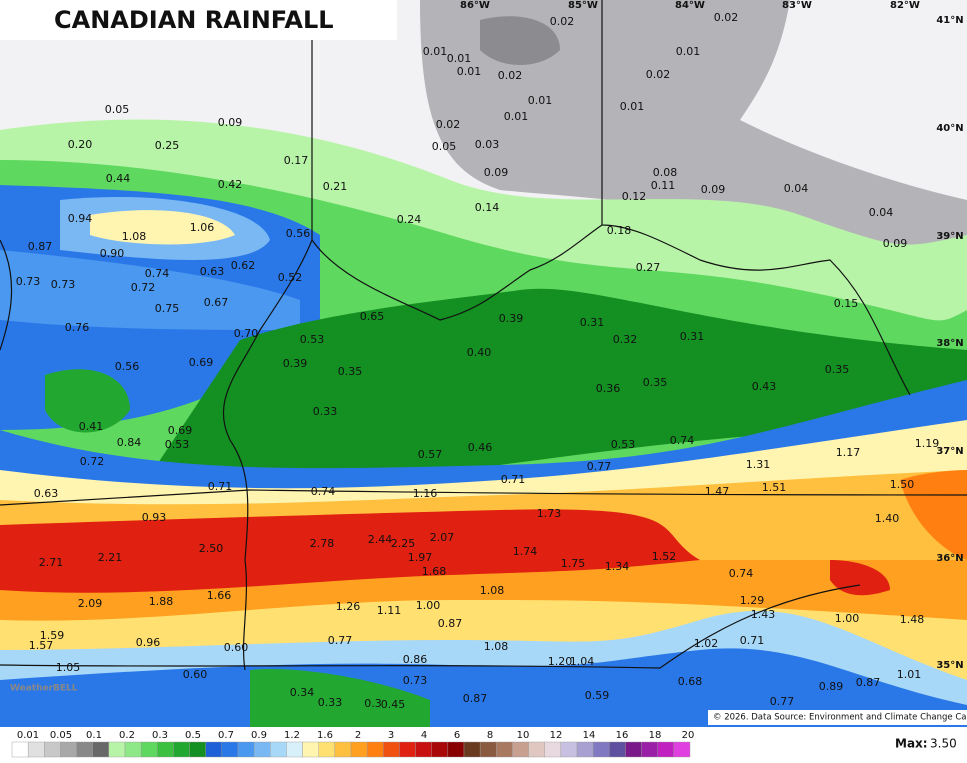 The width and height of the screenshot is (967, 763). Describe the element at coordinates (415, 680) in the screenshot. I see `value-label: 0.73` at that location.